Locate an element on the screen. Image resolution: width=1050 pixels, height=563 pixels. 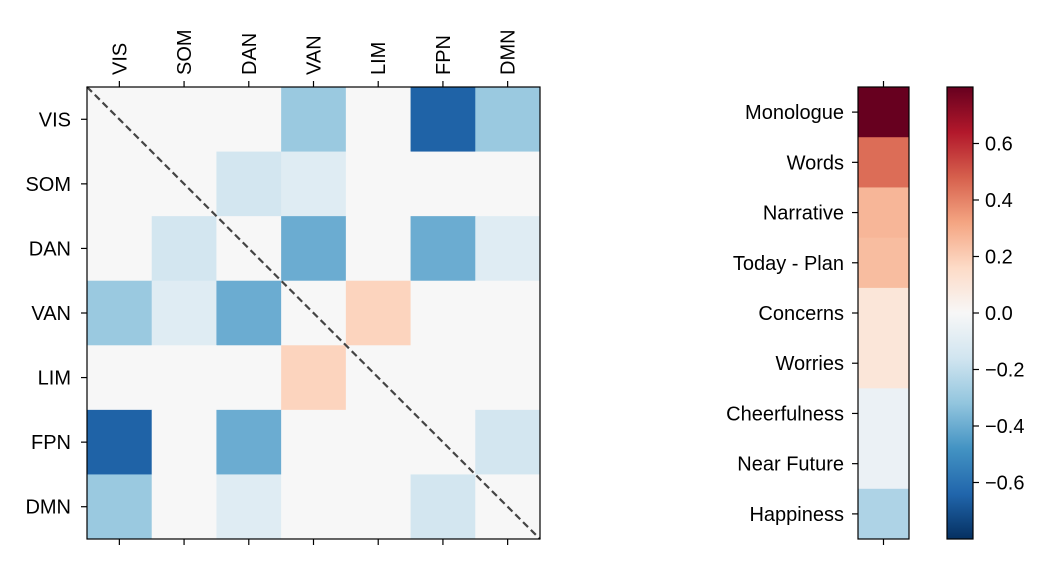
category-label: Today - Plan is located at coordinates (788, 264).